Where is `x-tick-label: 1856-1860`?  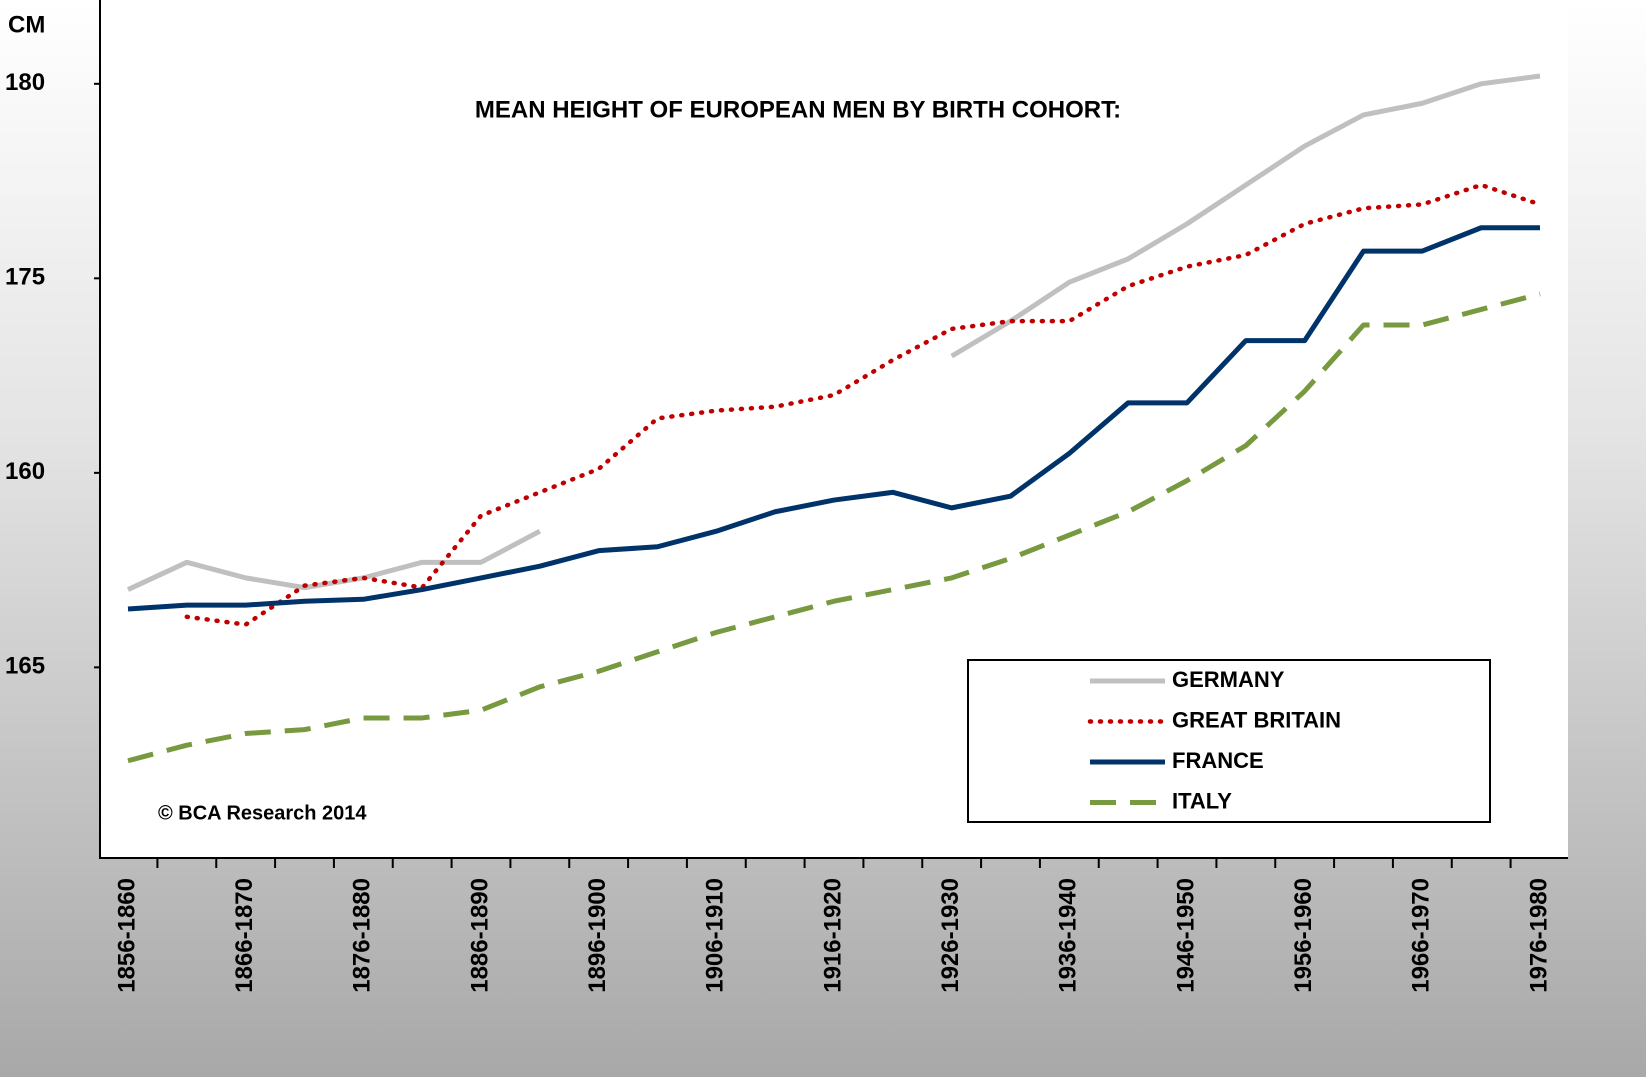 x-tick-label: 1856-1860 is located at coordinates (126, 935).